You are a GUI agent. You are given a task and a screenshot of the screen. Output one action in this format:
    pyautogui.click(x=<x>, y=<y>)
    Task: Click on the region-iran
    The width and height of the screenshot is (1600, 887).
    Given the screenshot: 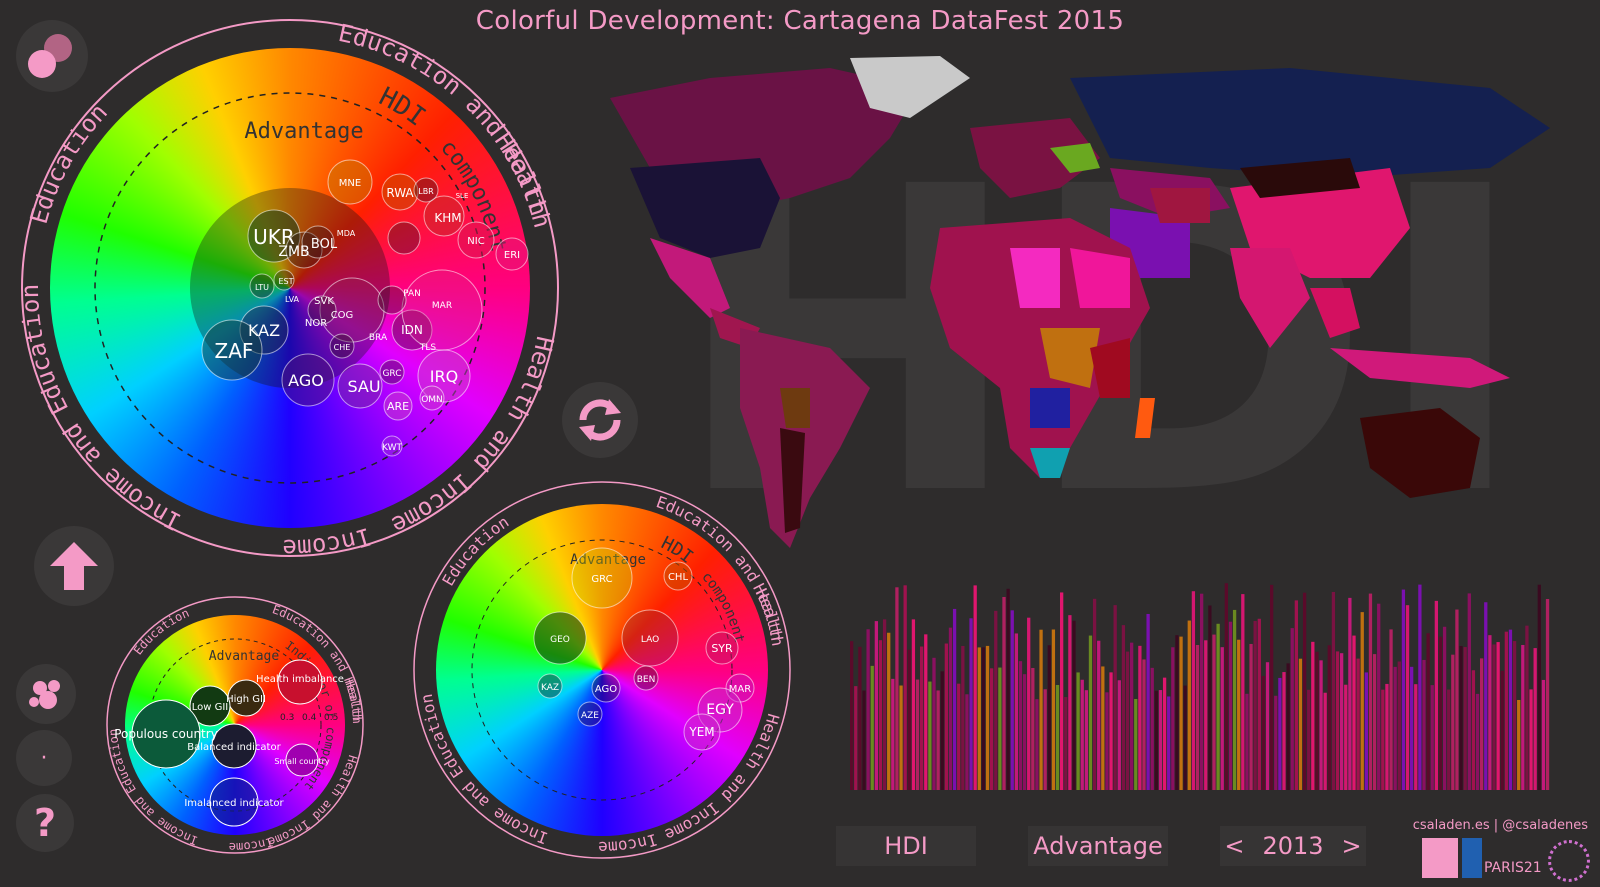 What is the action you would take?
    pyautogui.click(x=1180, y=205)
    